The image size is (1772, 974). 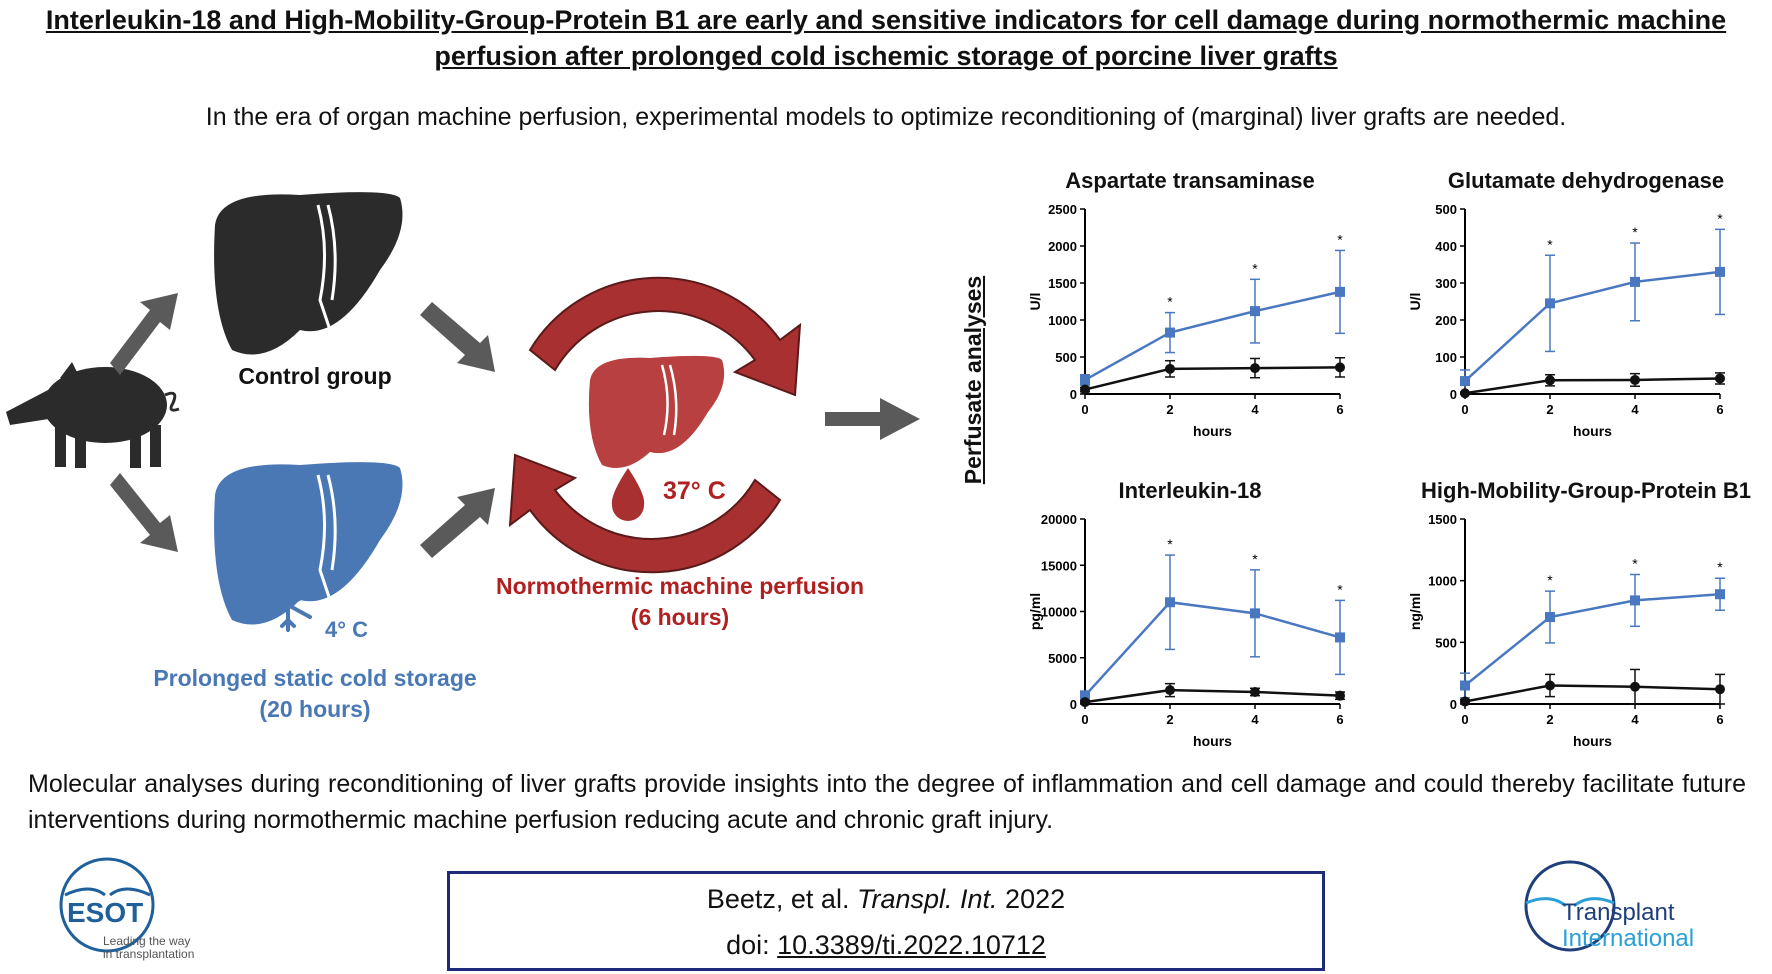 What do you see at coordinates (1035, 611) in the screenshot?
I see `y-axis-label: pg/ml` at bounding box center [1035, 611].